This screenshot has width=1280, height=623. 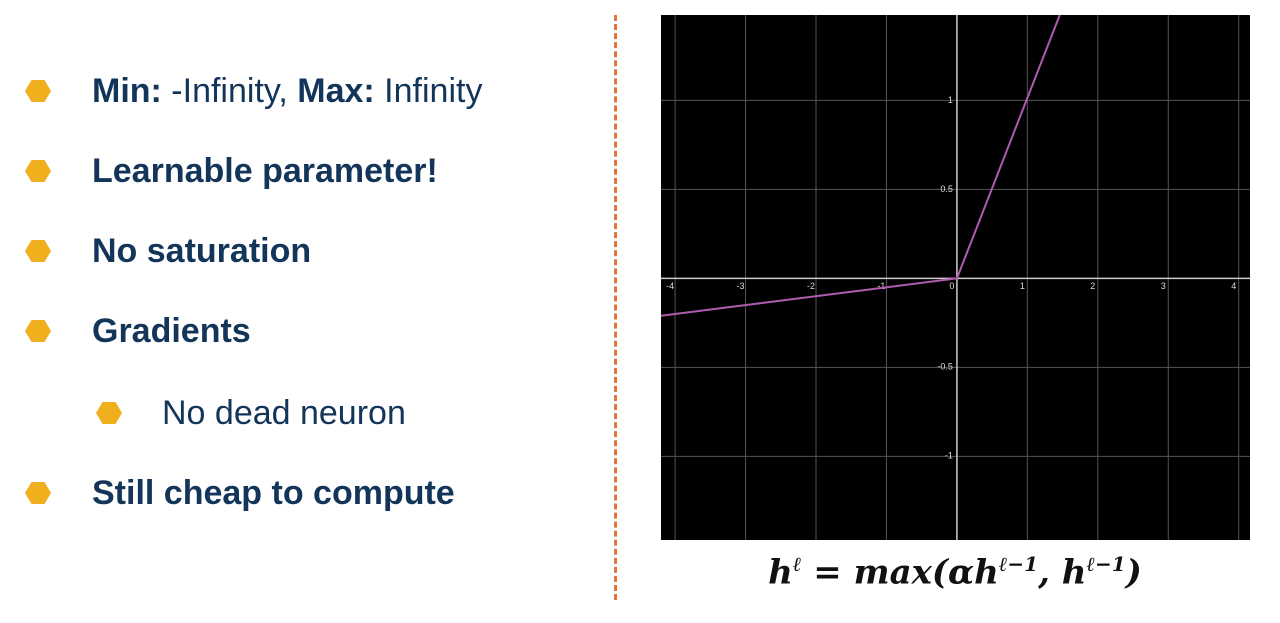 What do you see at coordinates (811, 286) in the screenshot?
I see `x-tick-label: -2` at bounding box center [811, 286].